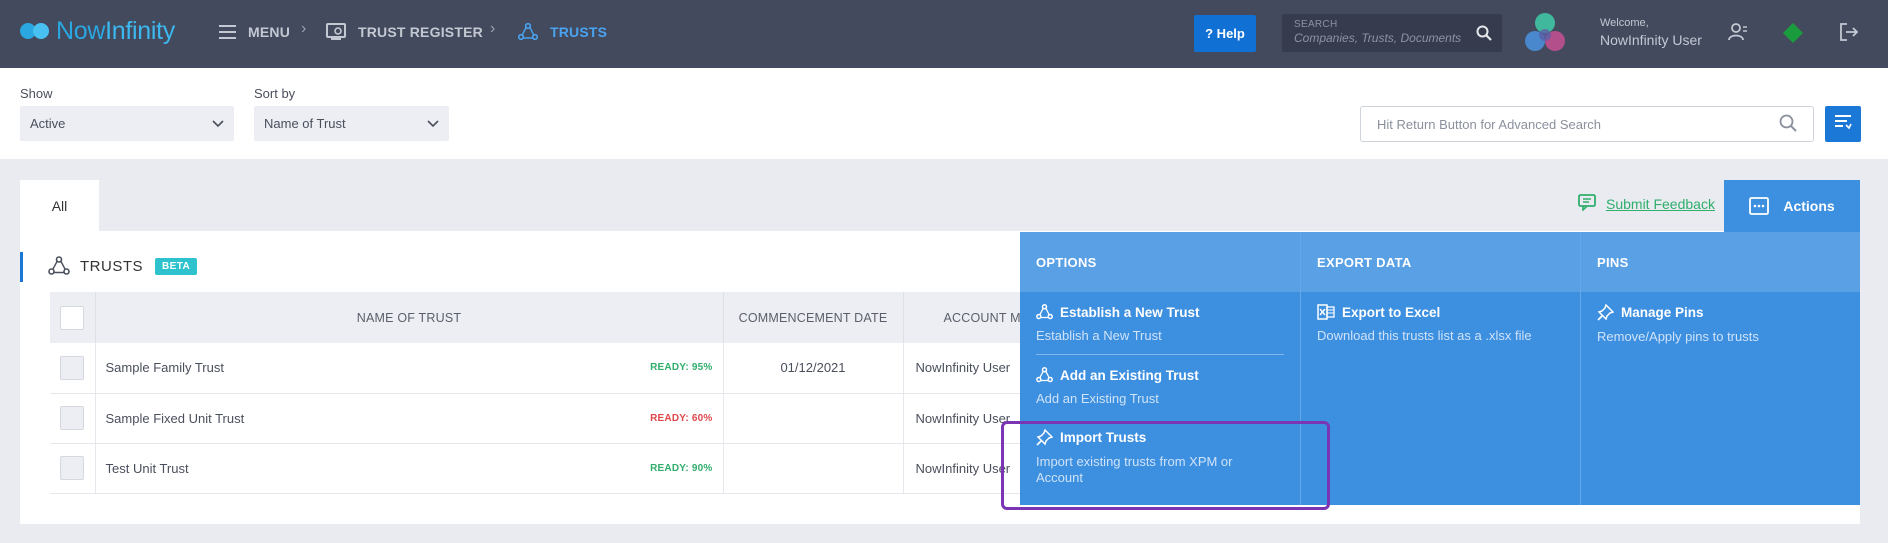 This screenshot has width=1888, height=543. I want to click on user-name: NowInfinity User, so click(1651, 40).